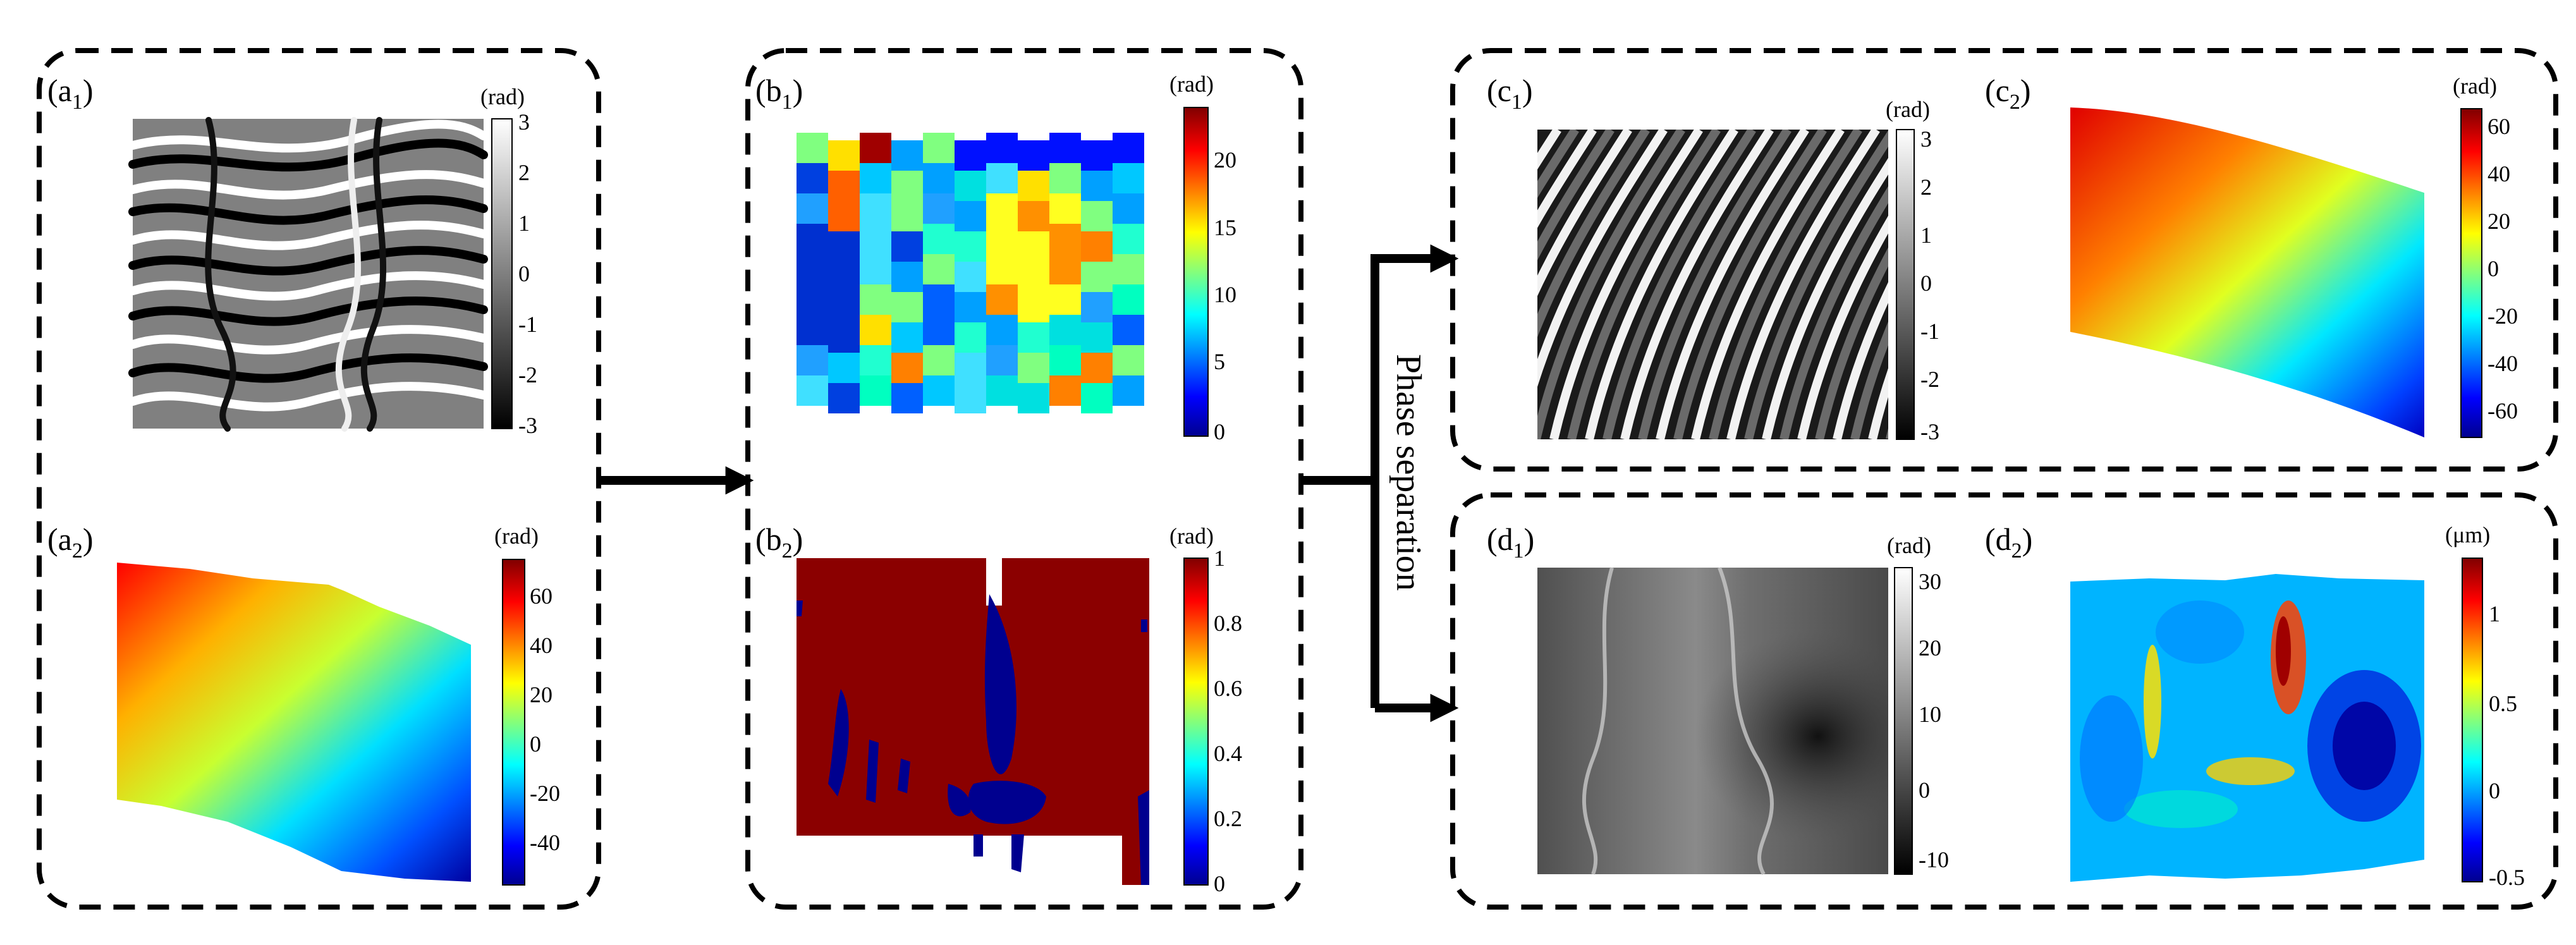 The width and height of the screenshot is (2576, 945). Describe the element at coordinates (2008, 93) in the screenshot. I see `panel-label-c2: (c2)` at that location.